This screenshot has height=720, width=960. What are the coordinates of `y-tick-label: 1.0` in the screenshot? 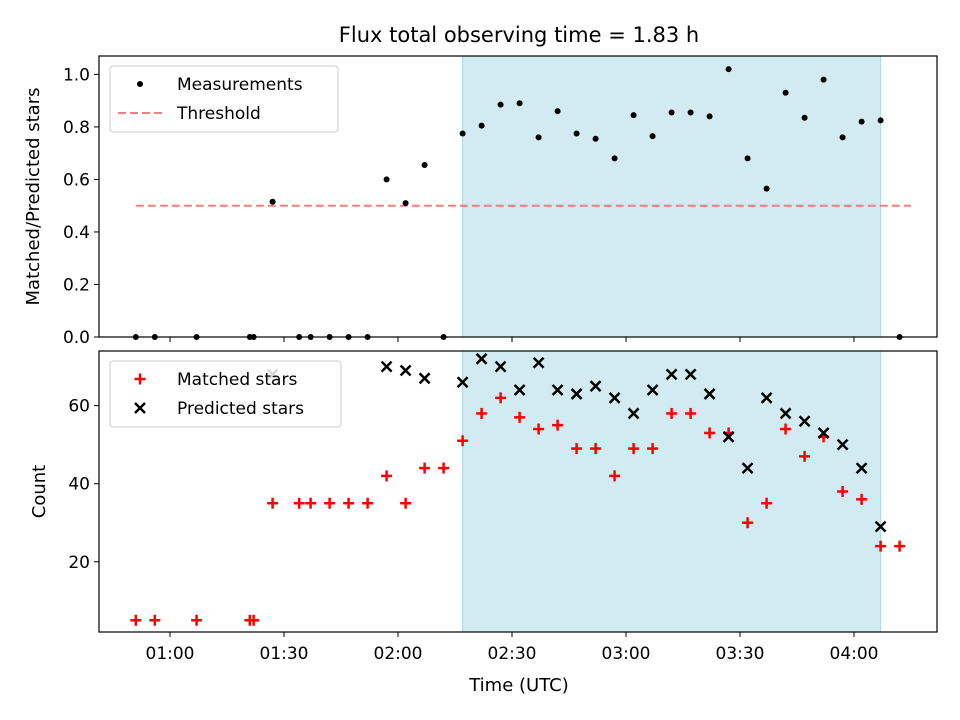 It's located at (76, 75).